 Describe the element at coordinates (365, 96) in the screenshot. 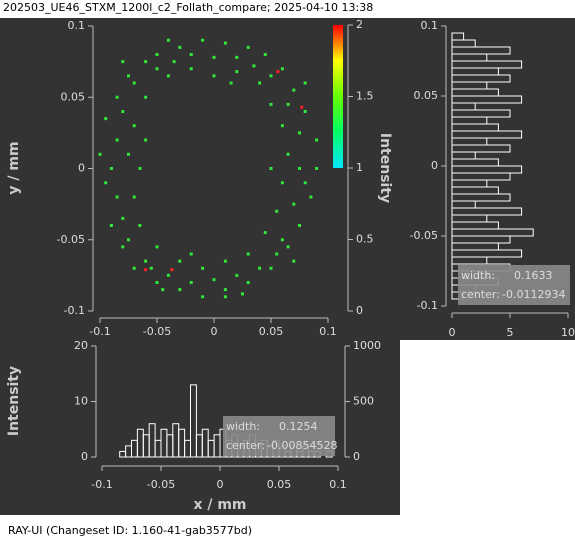

I see `y-tick-label: 1.5` at that location.